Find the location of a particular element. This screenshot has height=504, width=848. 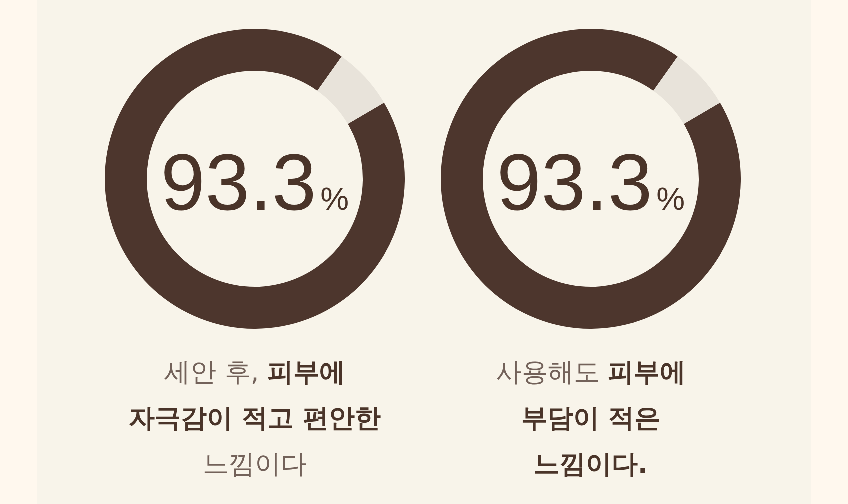

text: 느낌이다 is located at coordinates (255, 465).